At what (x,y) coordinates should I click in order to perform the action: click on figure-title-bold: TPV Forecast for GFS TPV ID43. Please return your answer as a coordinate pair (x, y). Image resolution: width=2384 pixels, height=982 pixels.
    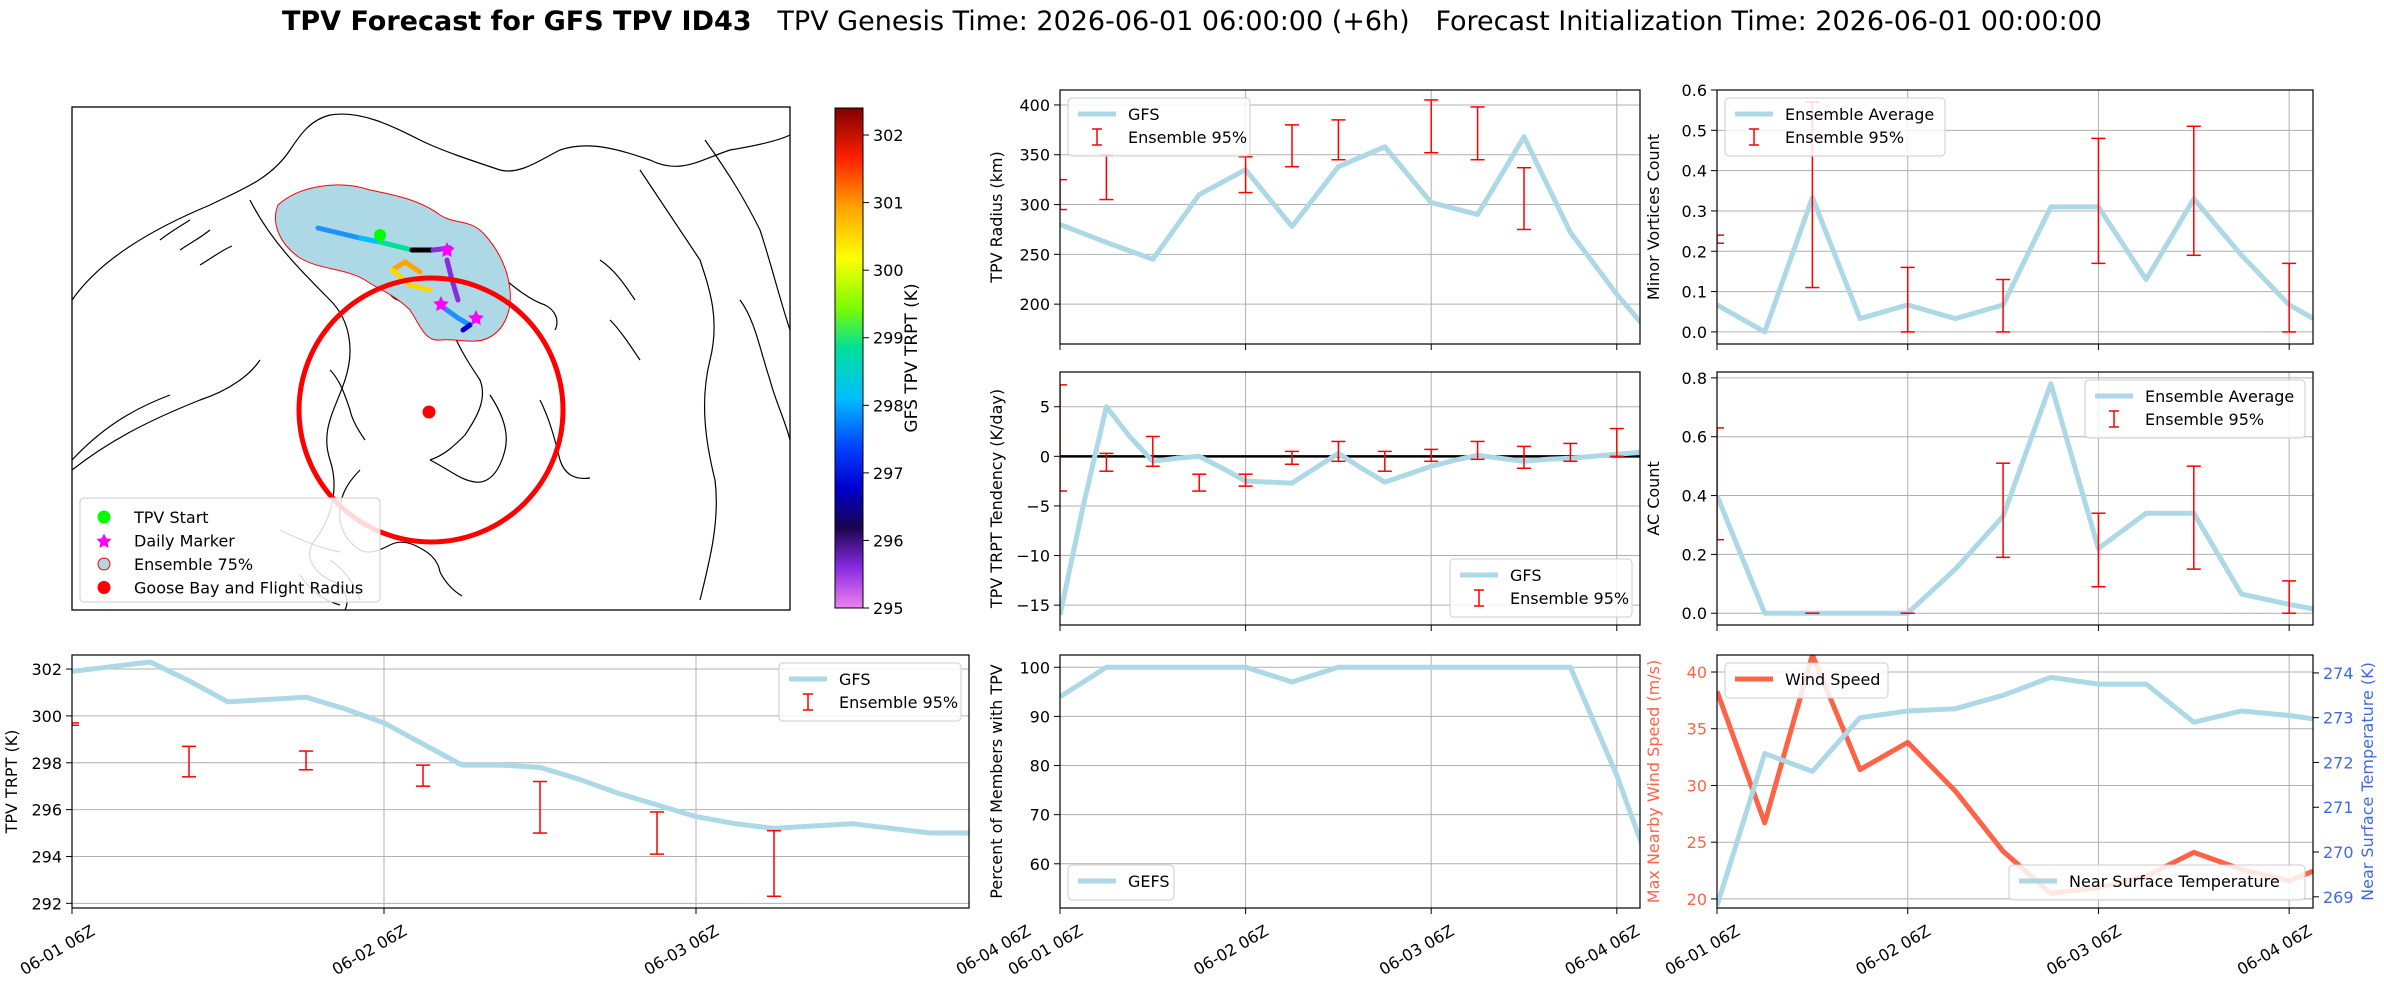
    Looking at the image, I should click on (516, 21).